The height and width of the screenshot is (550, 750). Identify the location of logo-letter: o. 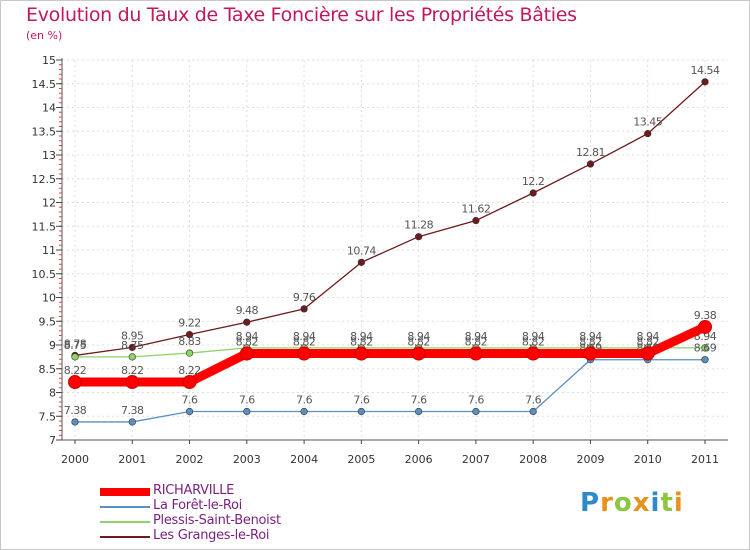
(623, 503).